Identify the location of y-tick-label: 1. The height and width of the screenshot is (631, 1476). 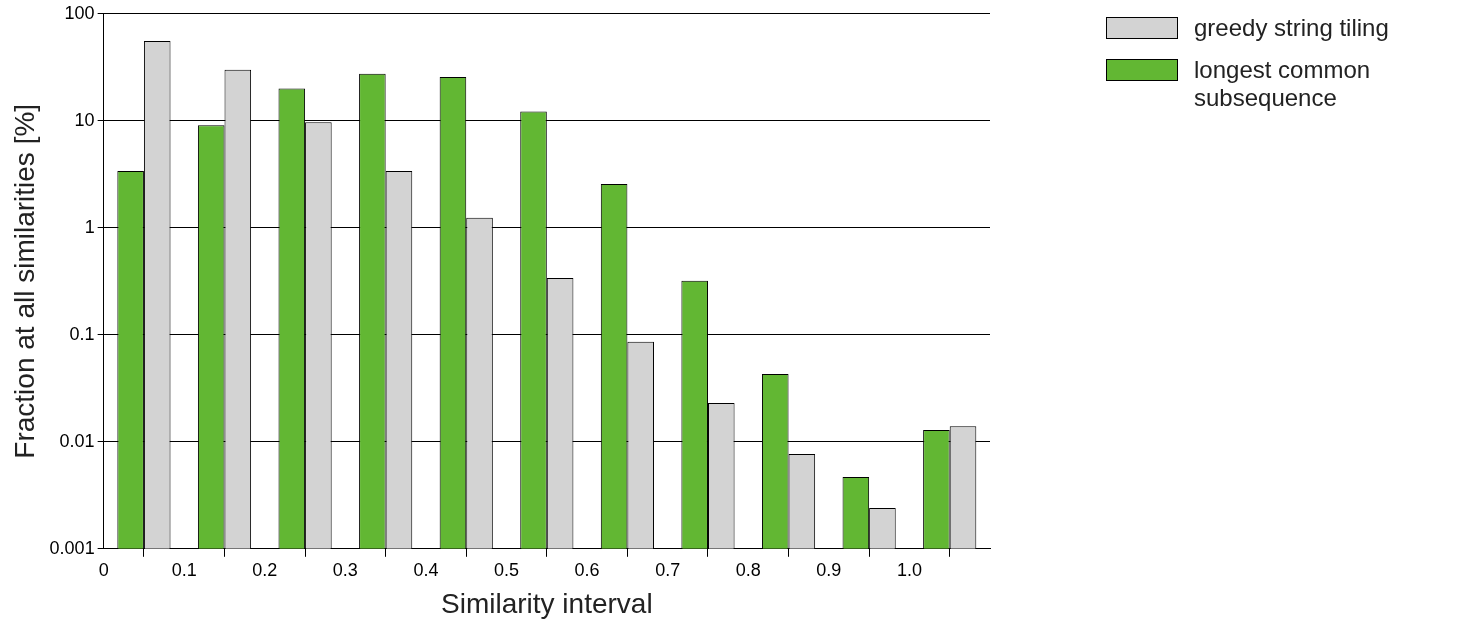
(89, 226).